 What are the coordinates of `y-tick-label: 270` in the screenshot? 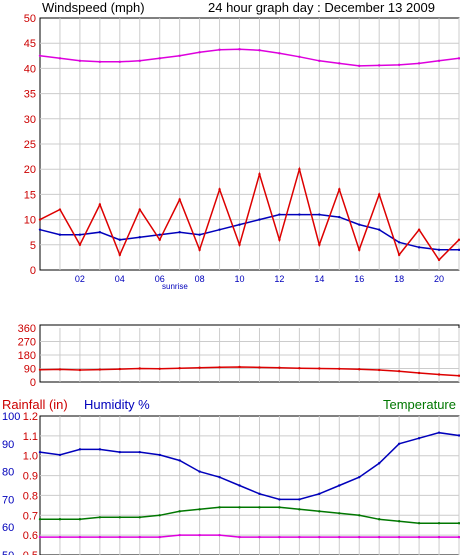 It's located at (27, 343).